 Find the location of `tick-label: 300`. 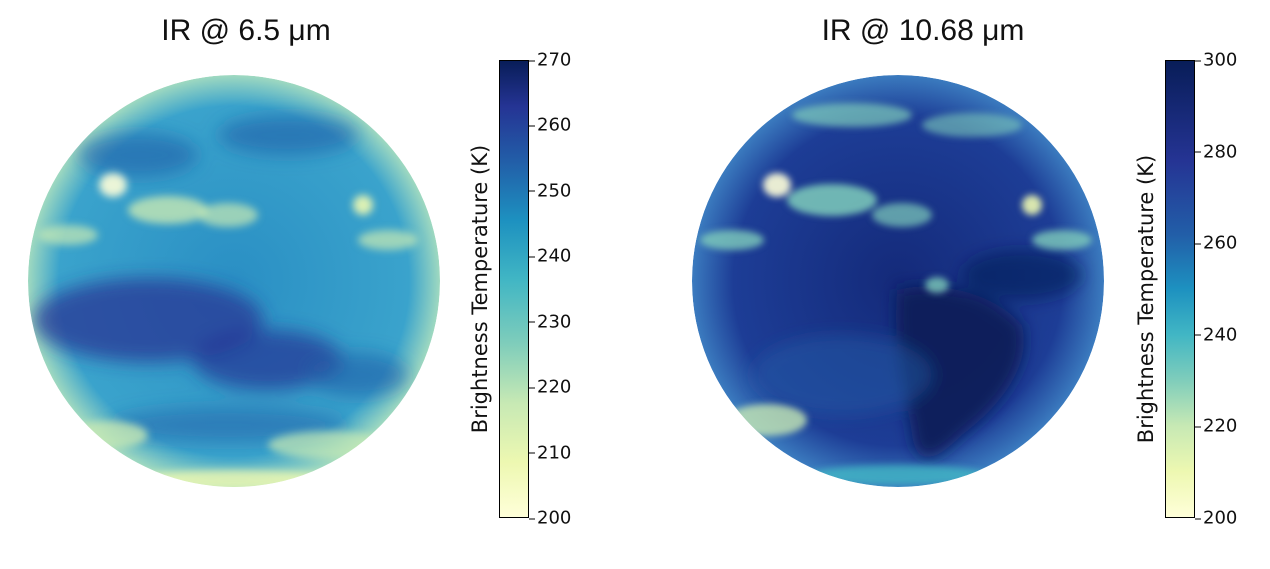

tick-label: 300 is located at coordinates (1216, 60).